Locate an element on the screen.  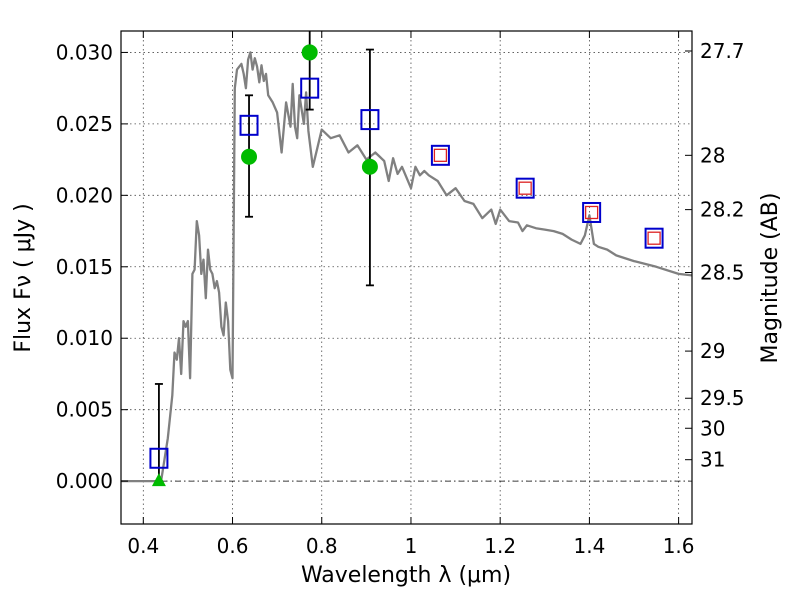
y-tick-label: 0.000 is located at coordinates (84, 481).